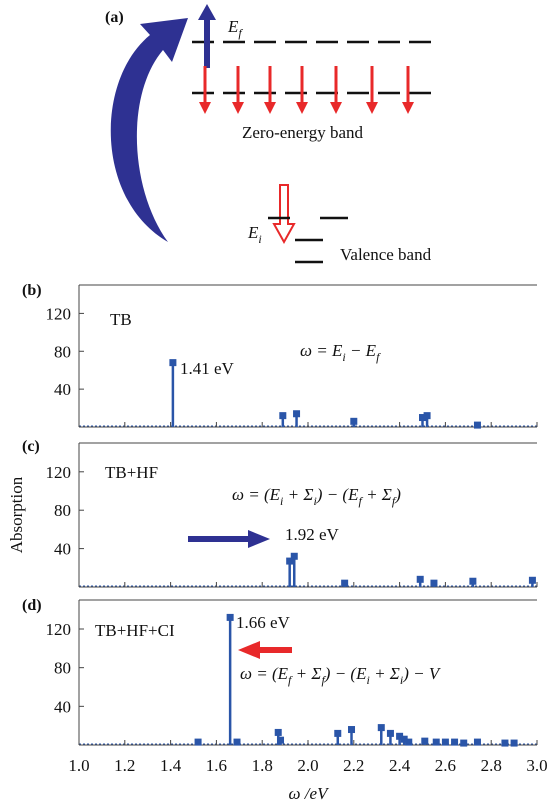  I want to click on peak-label: 1.41 eV, so click(207, 368).